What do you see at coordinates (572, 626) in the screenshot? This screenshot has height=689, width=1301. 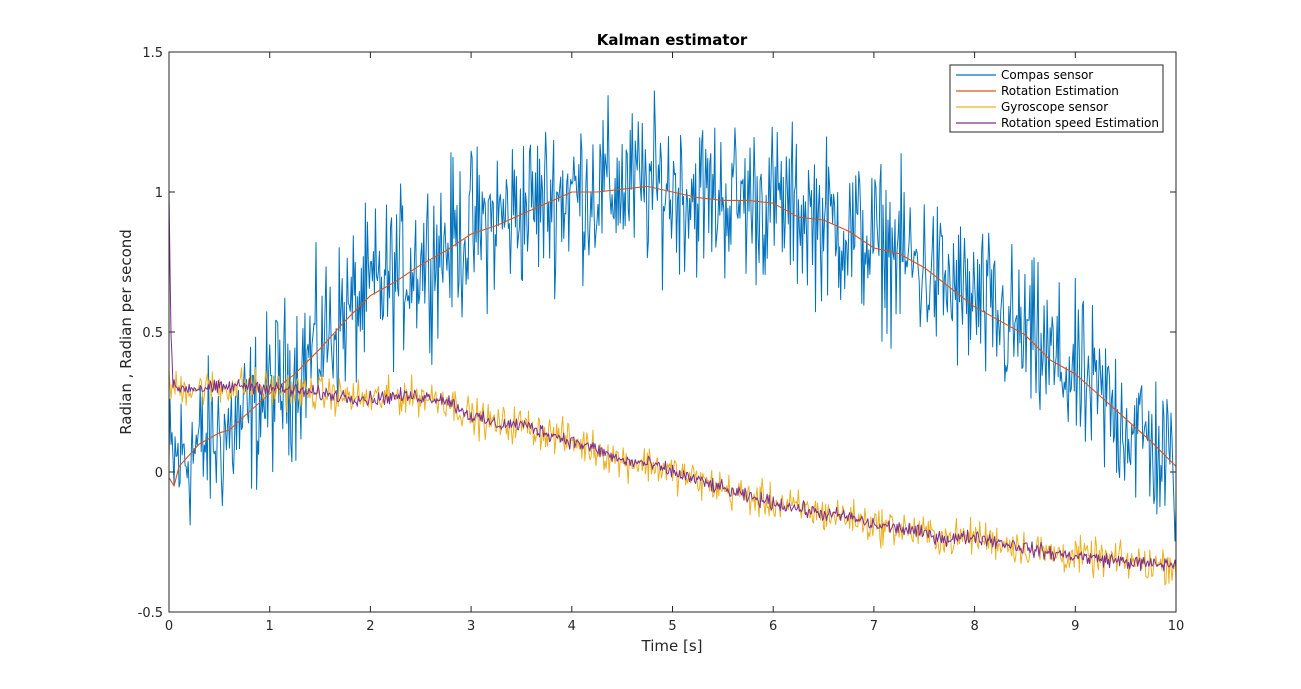 I see `x-tick-label: 4` at bounding box center [572, 626].